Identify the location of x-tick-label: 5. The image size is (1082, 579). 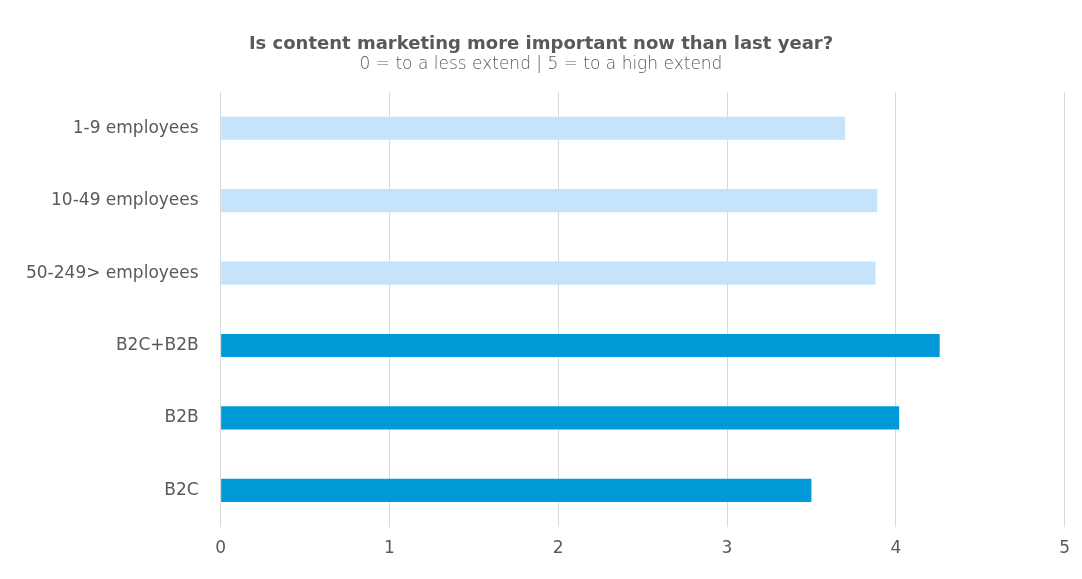
(1065, 547).